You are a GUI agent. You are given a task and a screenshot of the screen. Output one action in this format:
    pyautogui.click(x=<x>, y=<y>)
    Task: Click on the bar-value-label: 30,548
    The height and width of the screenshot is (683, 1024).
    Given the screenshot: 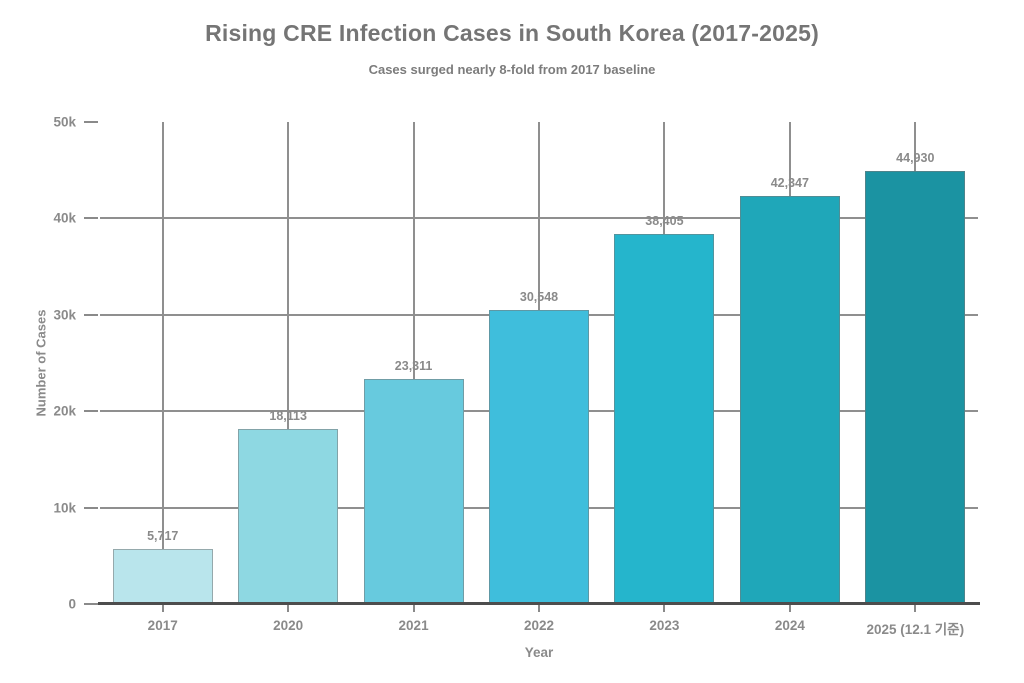 What is the action you would take?
    pyautogui.click(x=539, y=297)
    